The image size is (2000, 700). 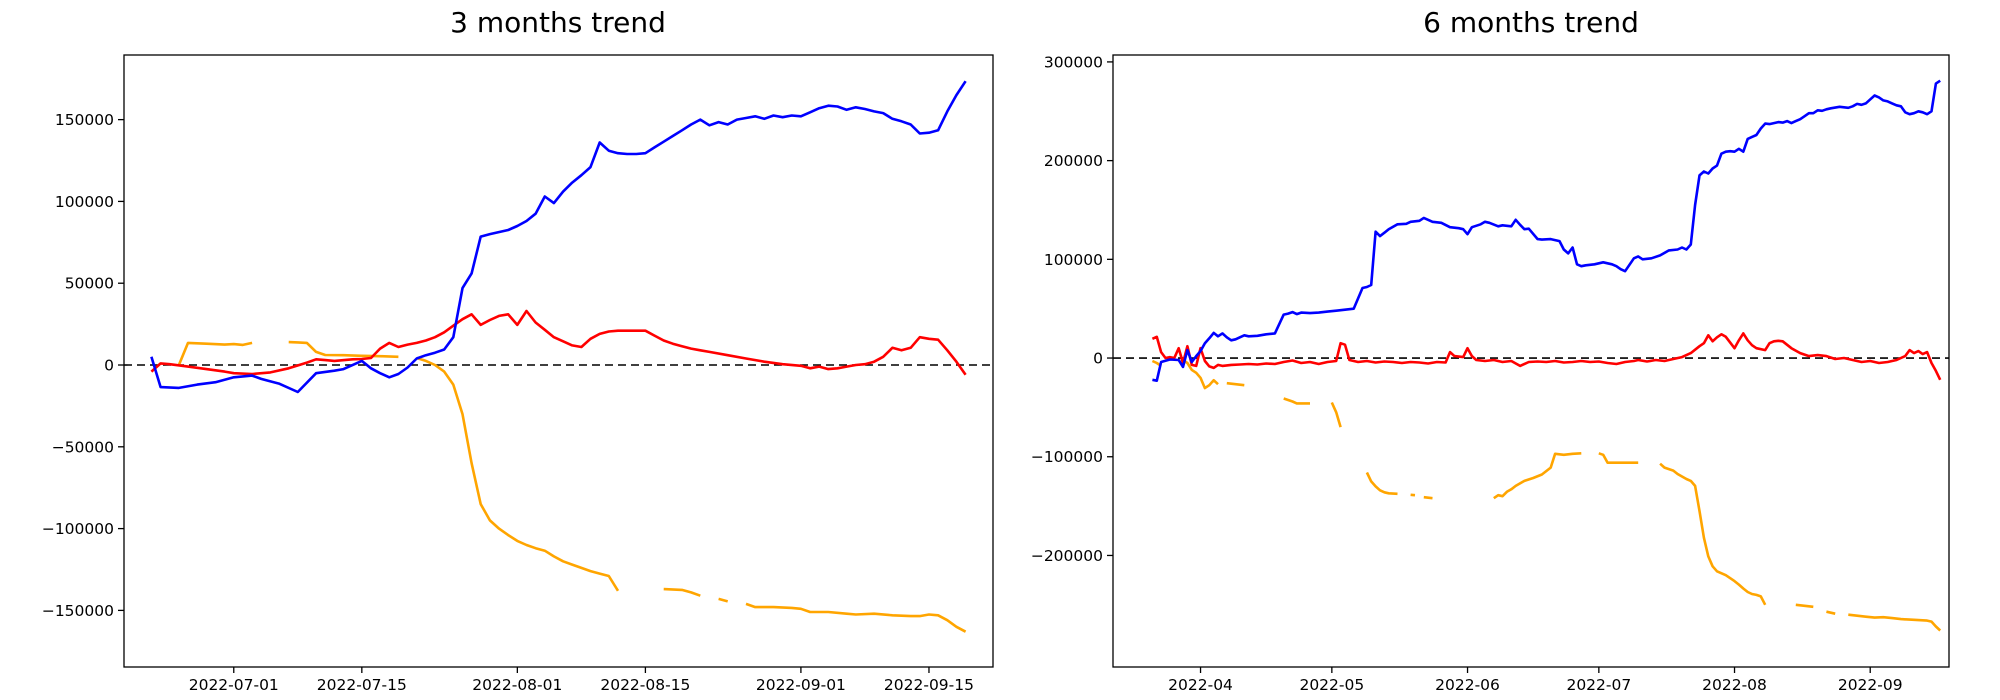 What do you see at coordinates (1531, 22) in the screenshot?
I see `chart-title-6-months: 6 months trend` at bounding box center [1531, 22].